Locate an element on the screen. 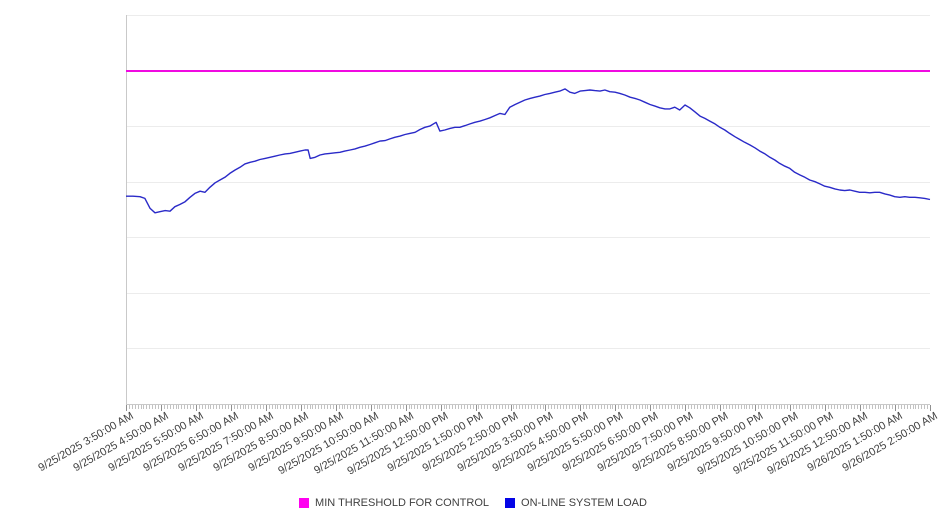 This screenshot has height=526, width=946. threshold-swatch is located at coordinates (304, 503).